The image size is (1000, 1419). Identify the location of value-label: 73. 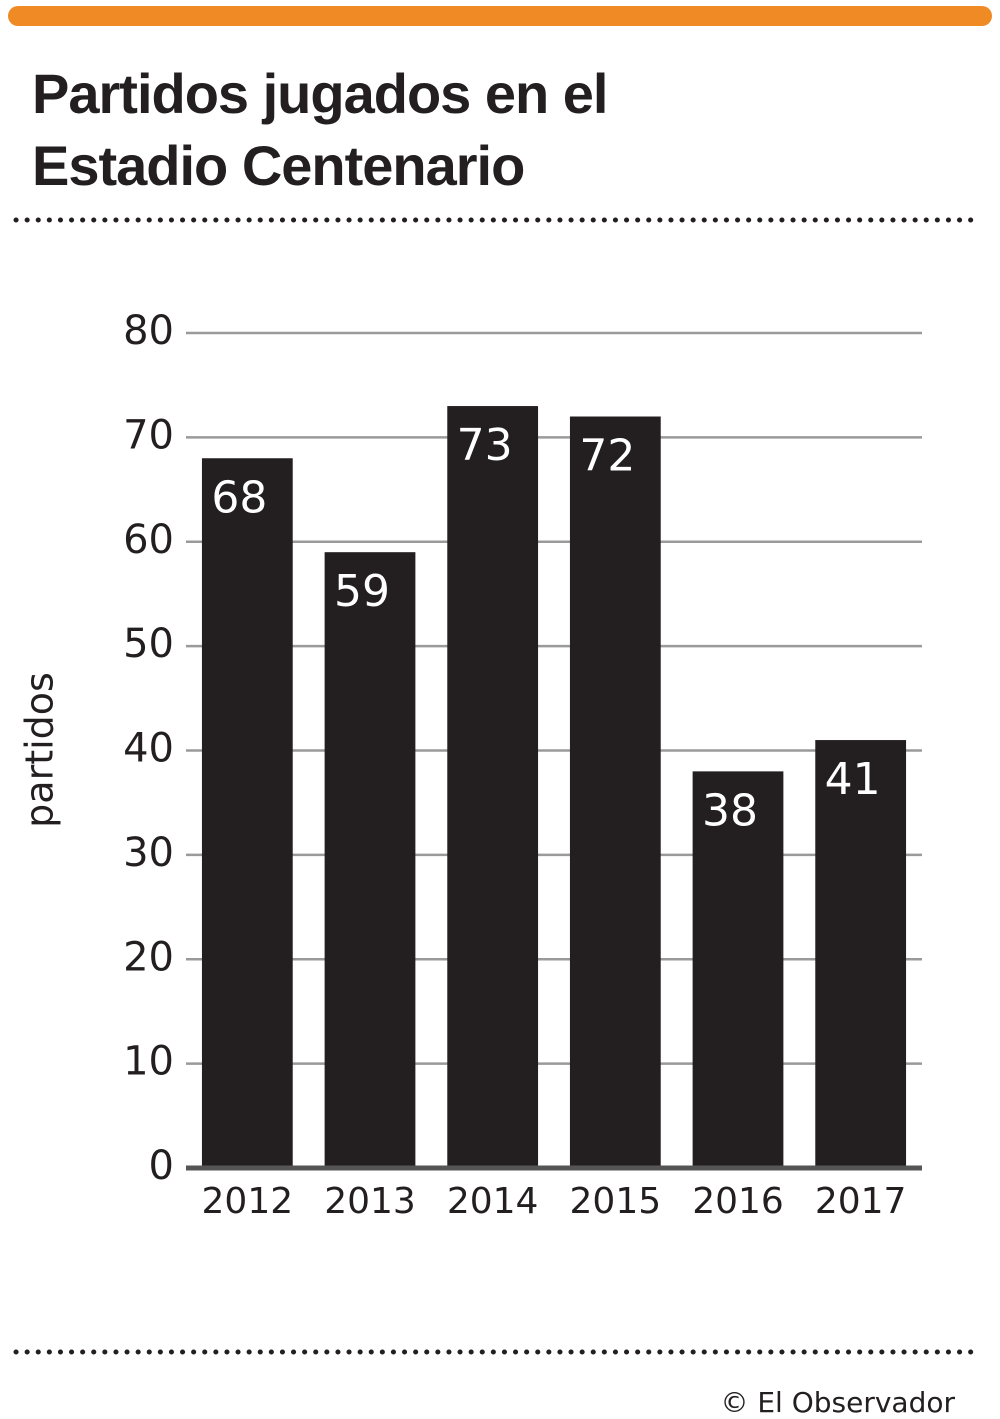
(485, 445).